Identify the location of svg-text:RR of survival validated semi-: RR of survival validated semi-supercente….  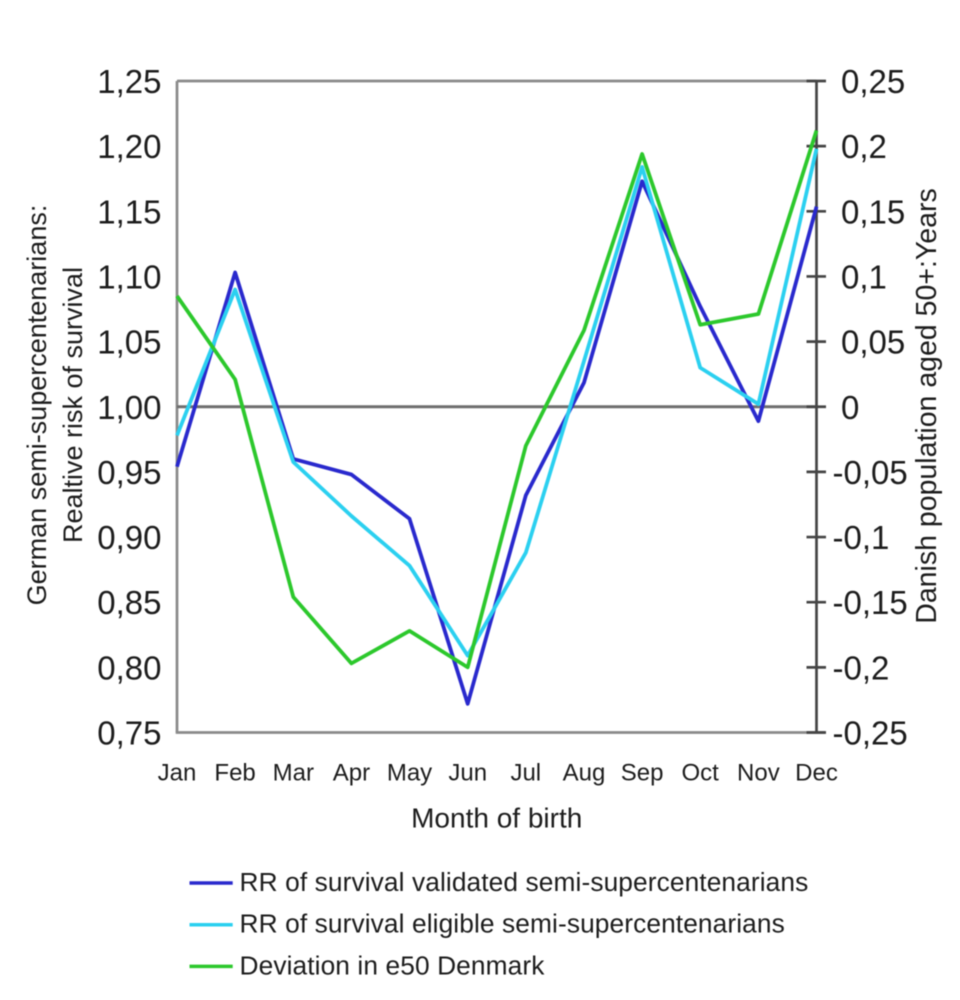
(524, 882).